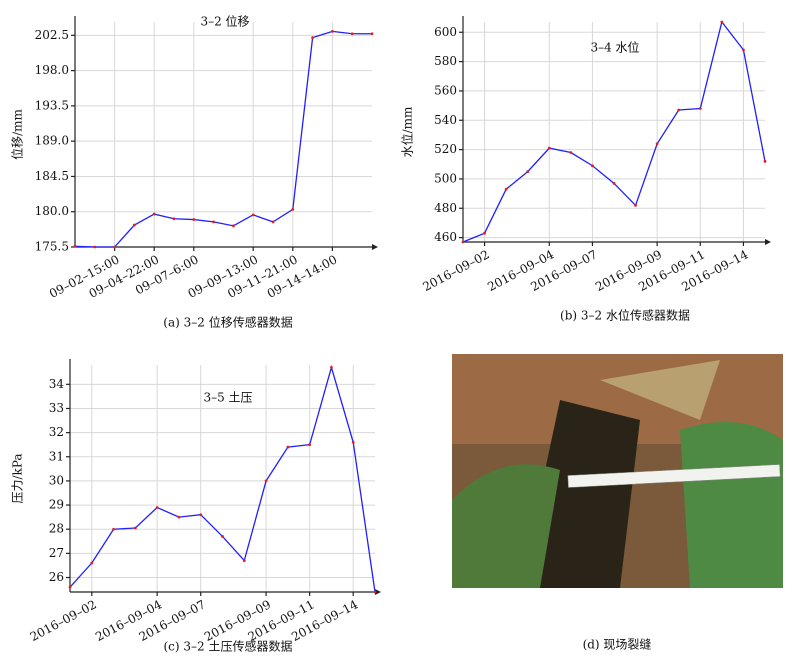 Image resolution: width=798 pixels, height=657 pixels. I want to click on y-tick-label: 33, so click(56, 408).